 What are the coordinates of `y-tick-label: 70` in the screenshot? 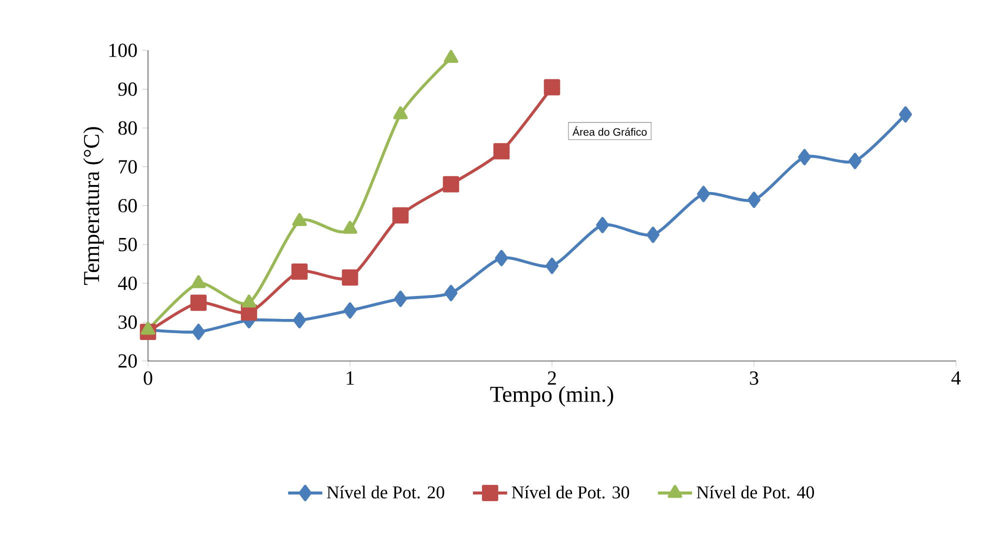 It's located at (127, 167).